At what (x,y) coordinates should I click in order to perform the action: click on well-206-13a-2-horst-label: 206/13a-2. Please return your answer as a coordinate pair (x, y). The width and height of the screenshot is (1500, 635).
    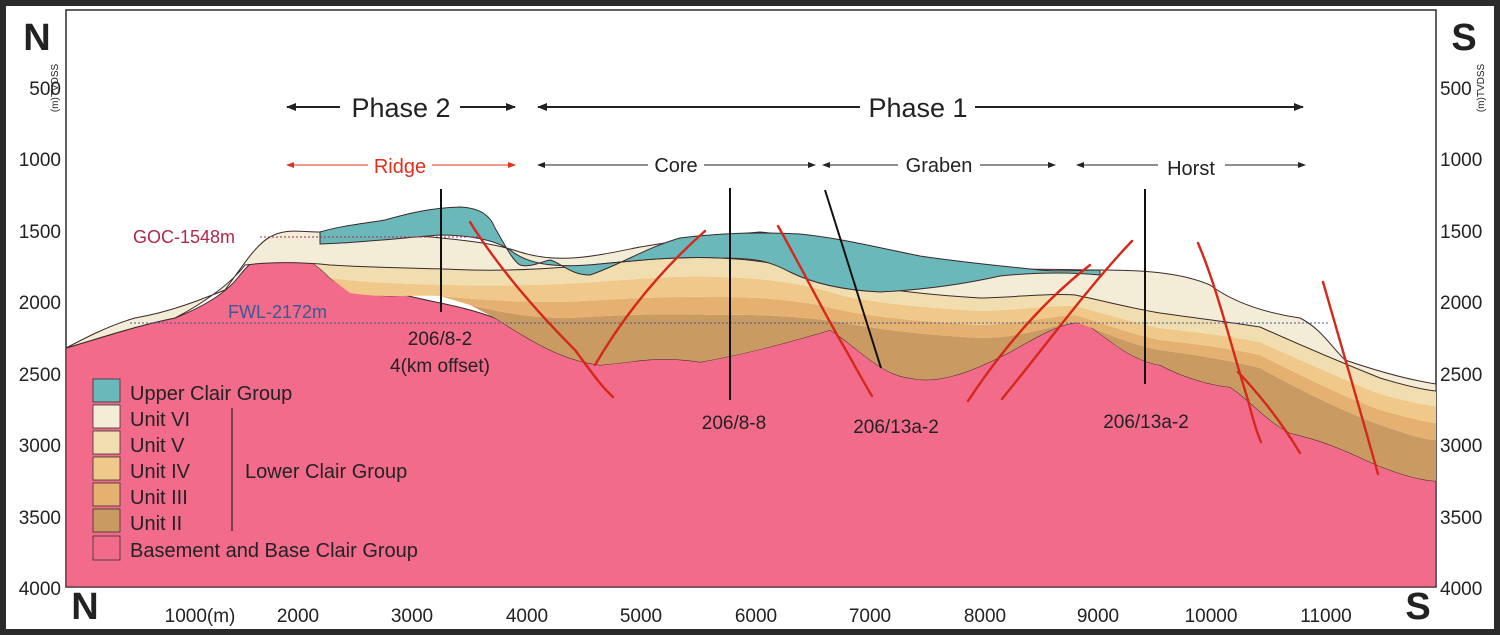
    Looking at the image, I should click on (1146, 422).